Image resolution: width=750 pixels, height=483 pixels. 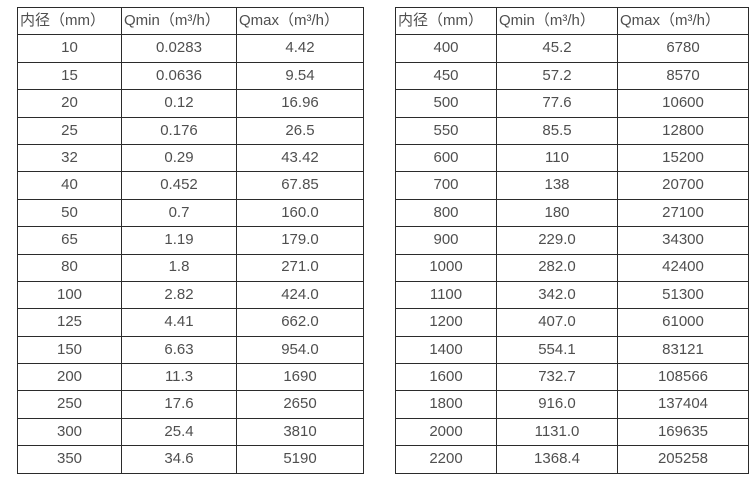 What do you see at coordinates (300, 267) in the screenshot?
I see `table-cell: 271.0` at bounding box center [300, 267].